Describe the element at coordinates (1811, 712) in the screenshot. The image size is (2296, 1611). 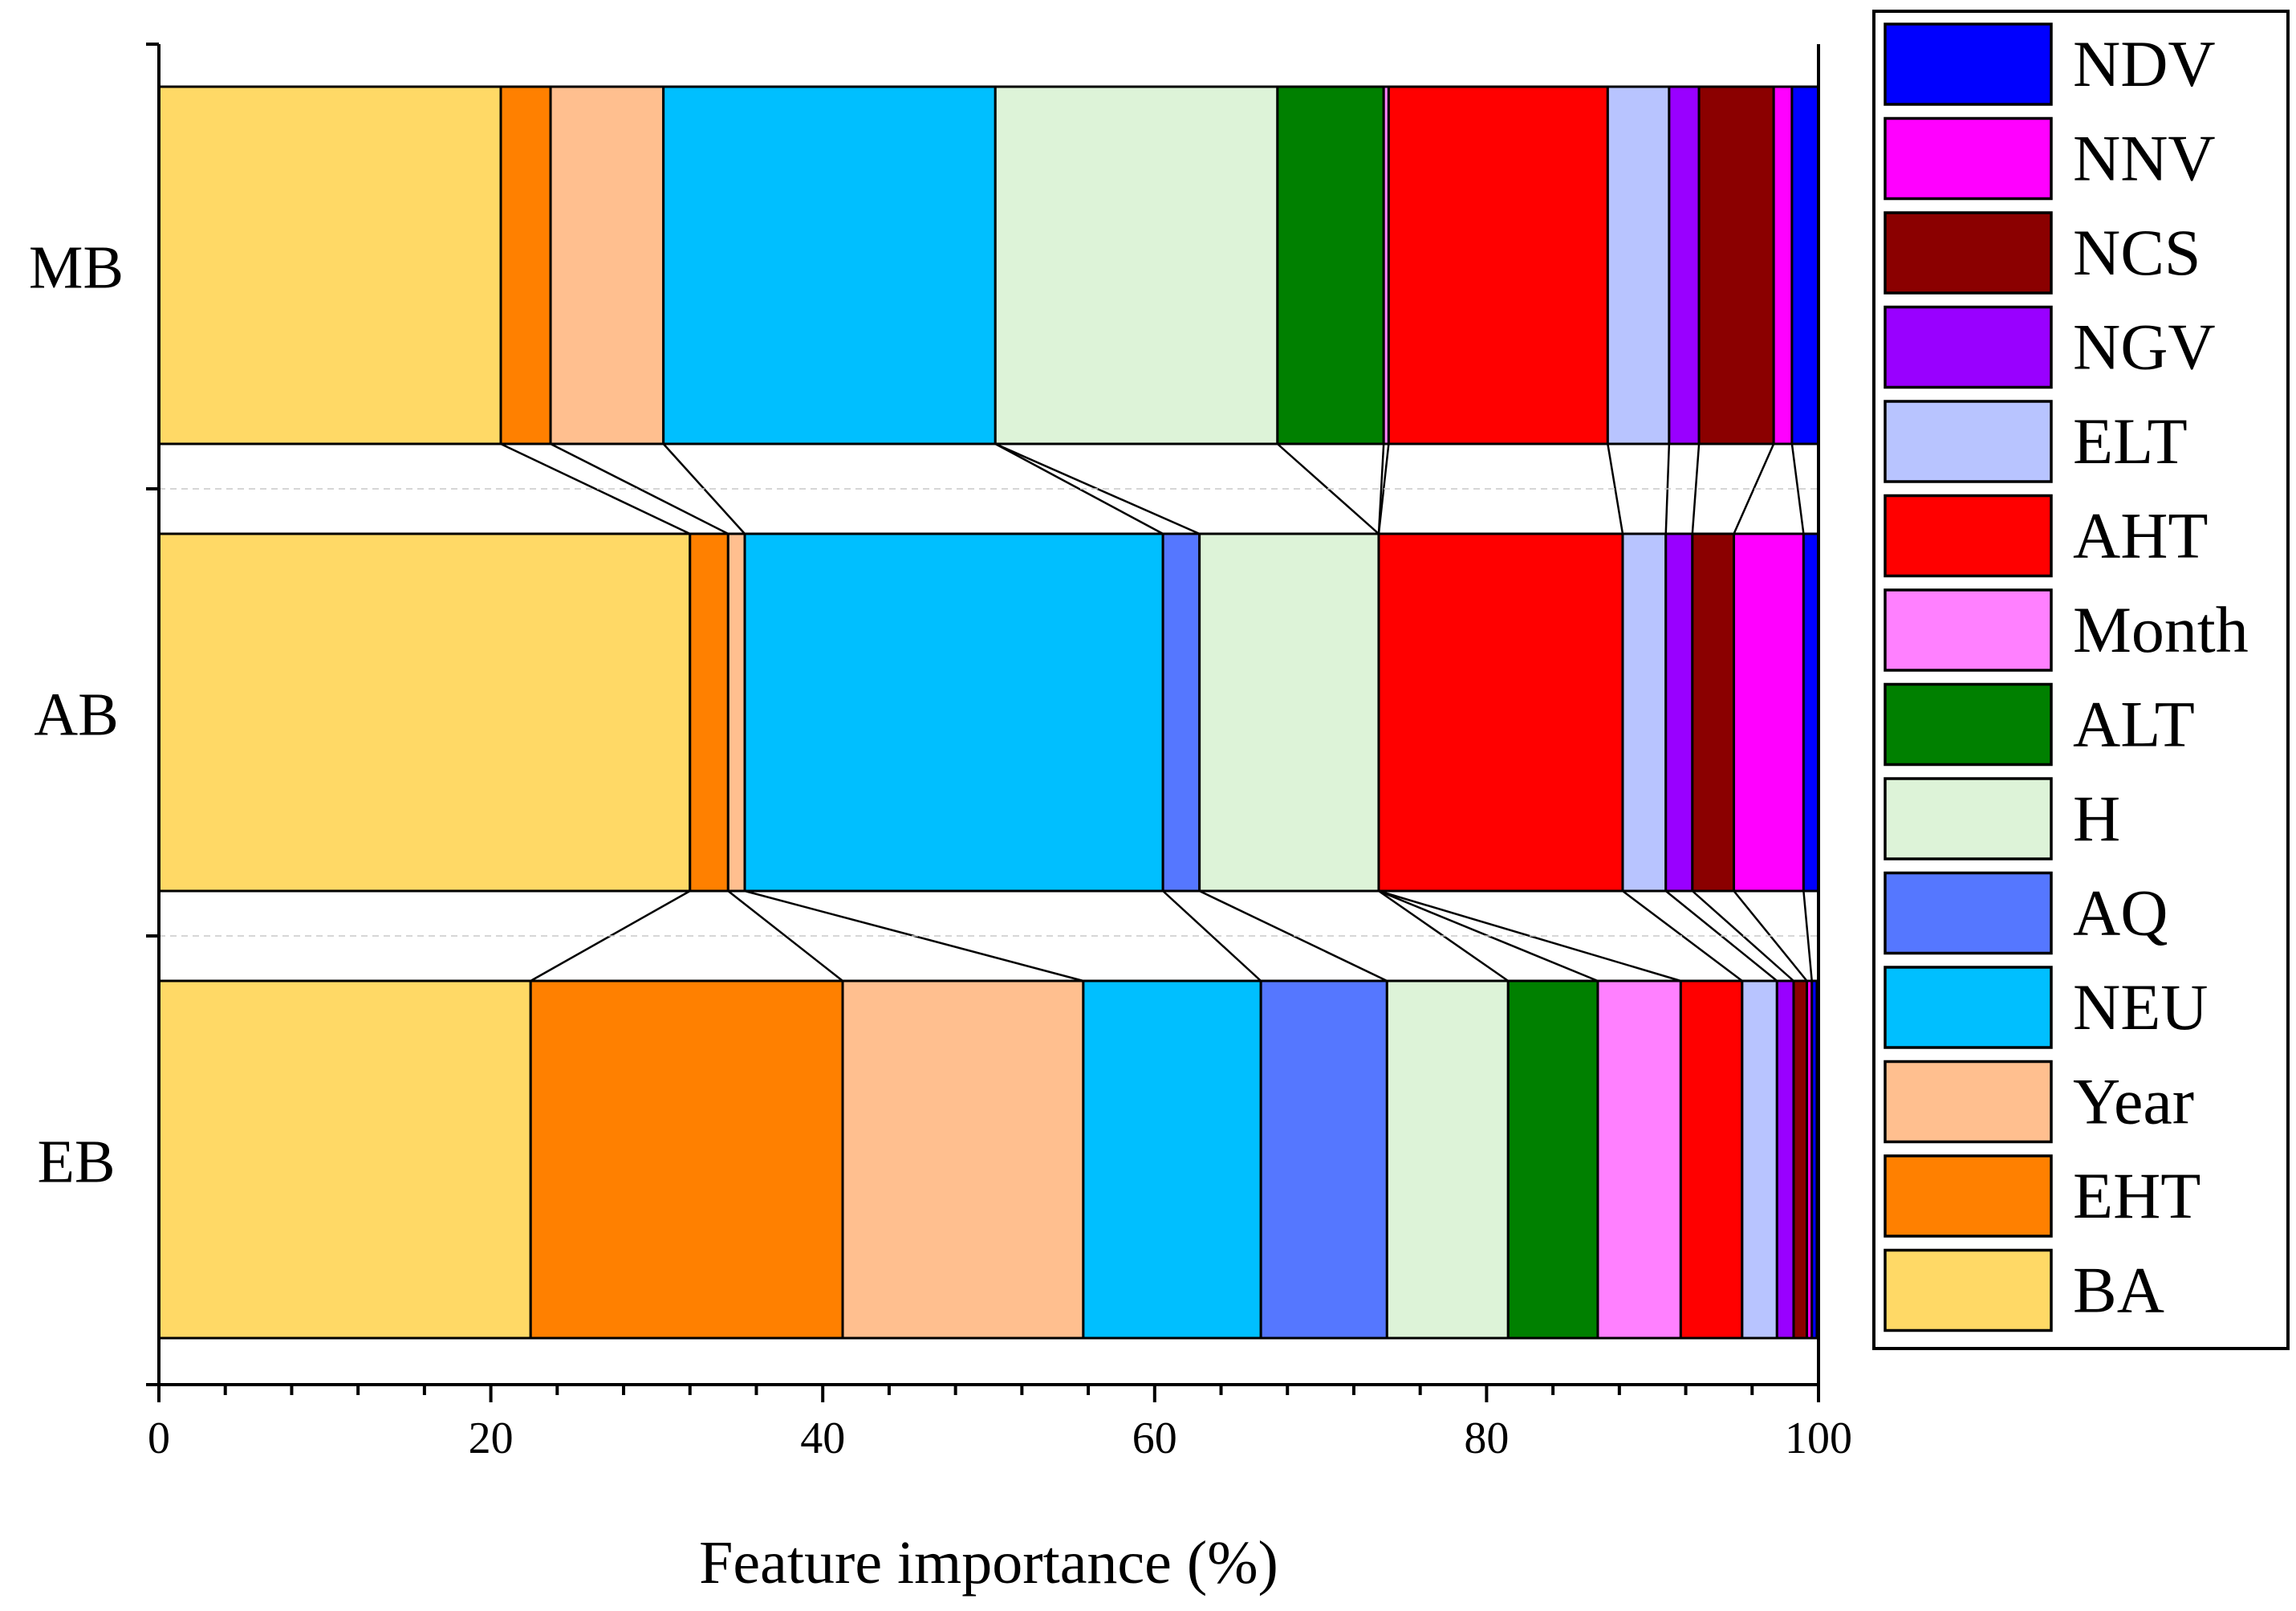
I see `segment-ab-ndv` at that location.